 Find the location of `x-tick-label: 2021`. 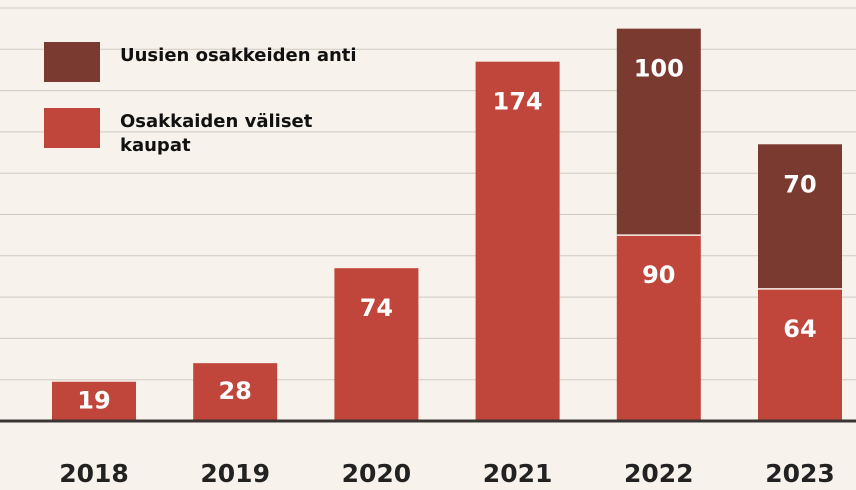

x-tick-label: 2021 is located at coordinates (518, 473).